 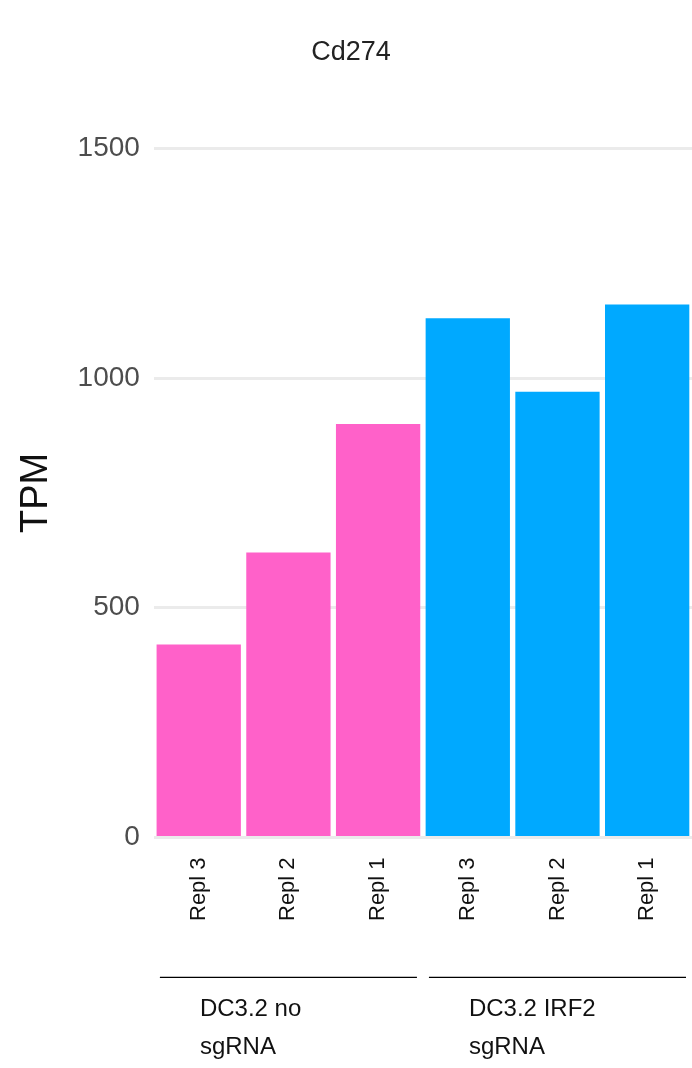 I want to click on y-tick-label: 1000, so click(x=108, y=376).